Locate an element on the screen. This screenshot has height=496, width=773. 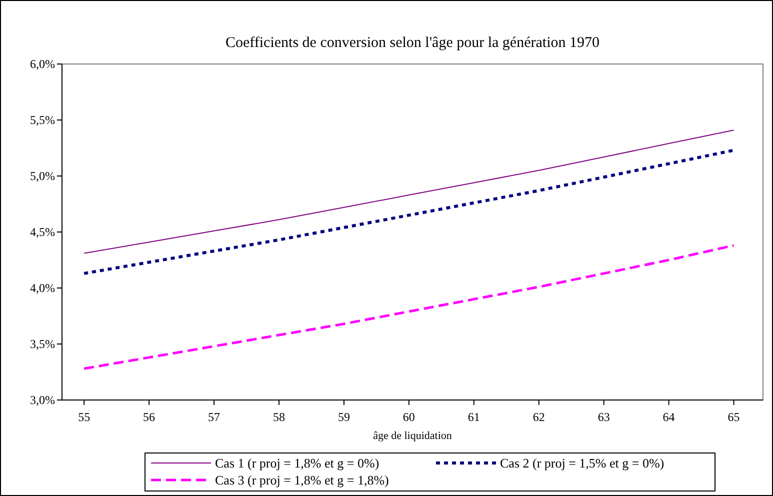
y-tick-label: 3,0% is located at coordinates (42, 400).